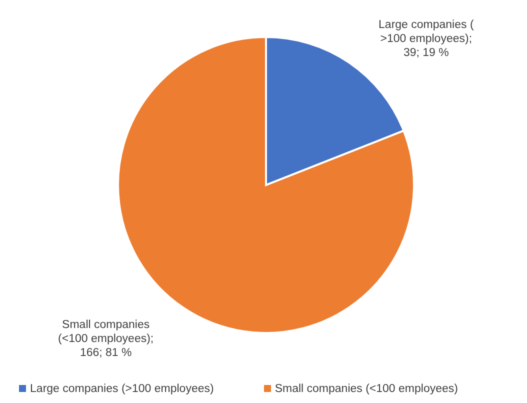 The image size is (527, 403). What do you see at coordinates (366, 389) in the screenshot?
I see `legend-label: Small companies (<100 employees)` at bounding box center [366, 389].